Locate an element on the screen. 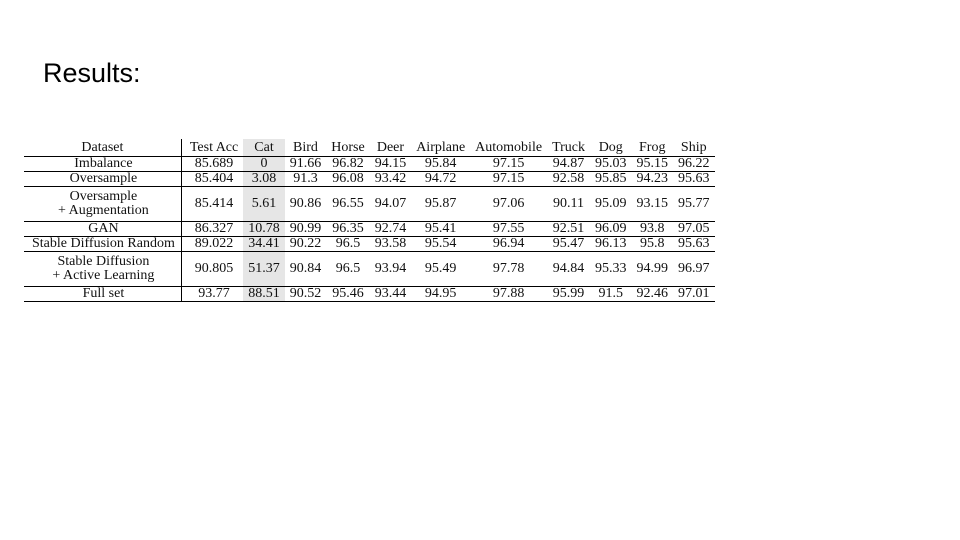 This screenshot has height=540, width=960. column-header: Airplane is located at coordinates (441, 147).